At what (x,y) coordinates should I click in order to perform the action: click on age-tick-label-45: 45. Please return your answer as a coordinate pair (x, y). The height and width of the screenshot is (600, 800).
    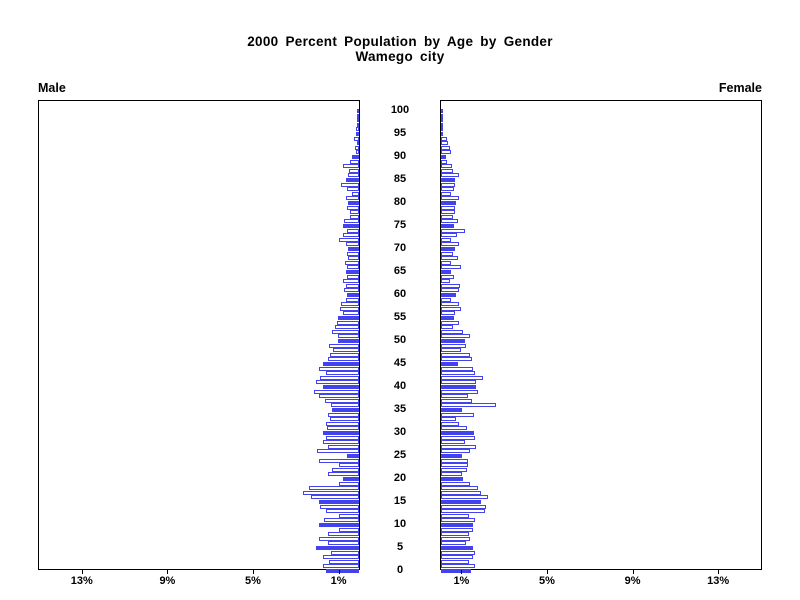
    Looking at the image, I should click on (400, 363).